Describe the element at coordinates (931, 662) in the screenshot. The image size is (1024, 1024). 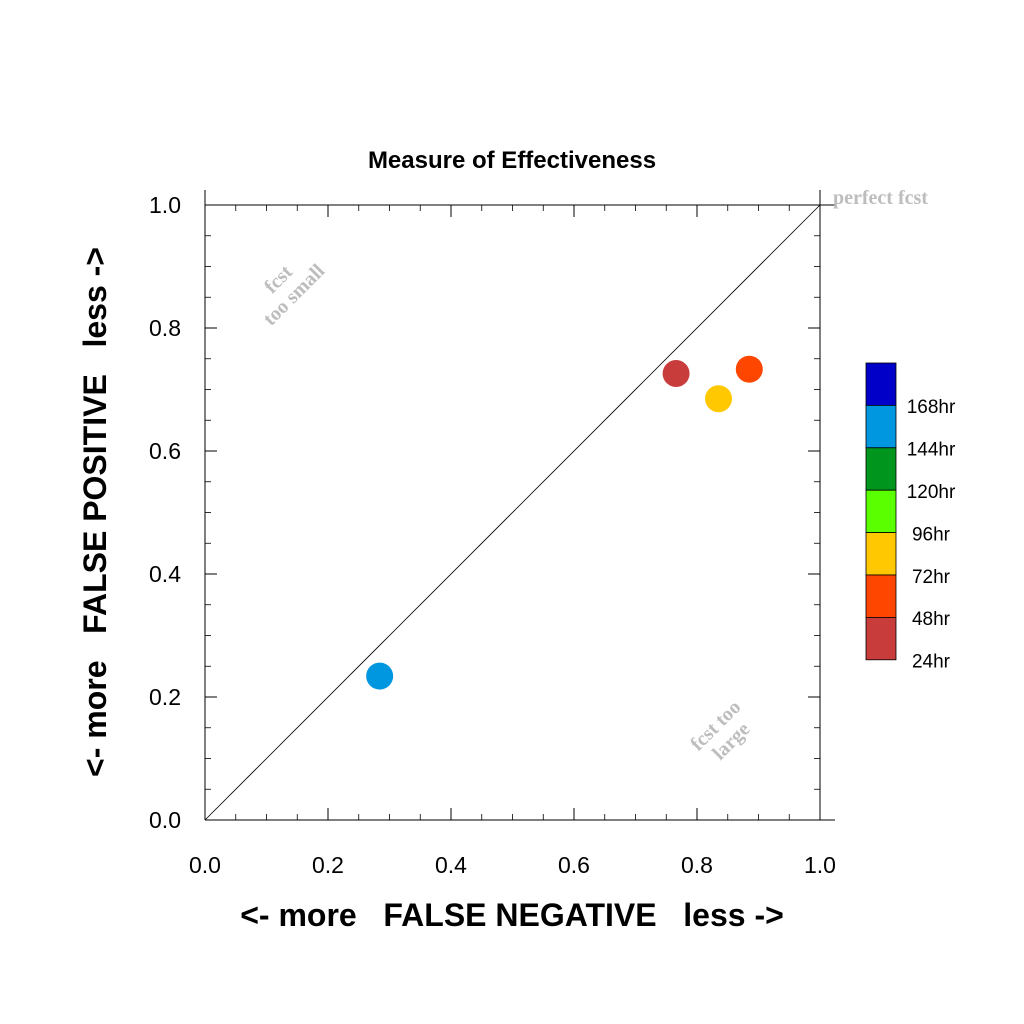
I see `legend-label-24hr: 24hr` at that location.